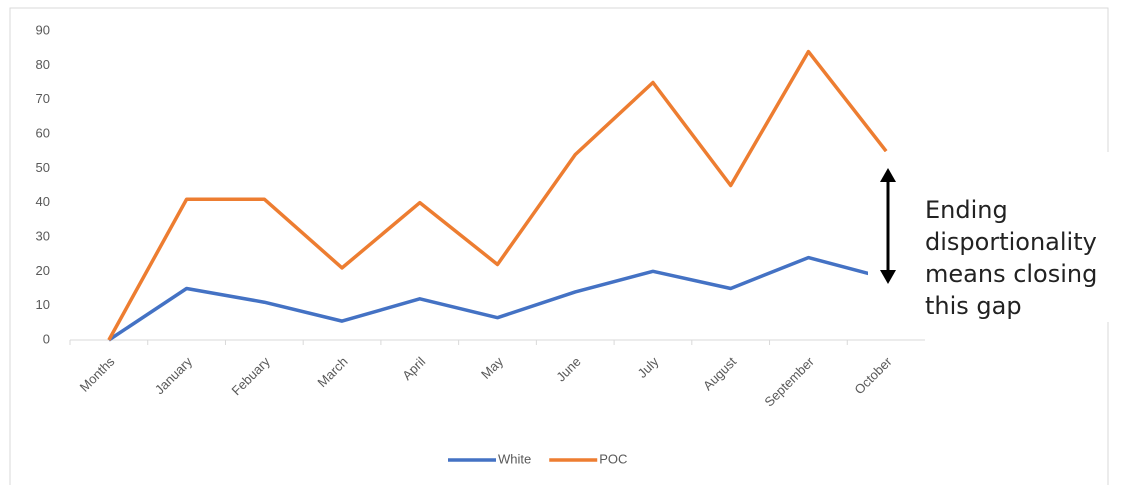 The image size is (1145, 485). What do you see at coordinates (43, 167) in the screenshot?
I see `y-tick-label: 50` at bounding box center [43, 167].